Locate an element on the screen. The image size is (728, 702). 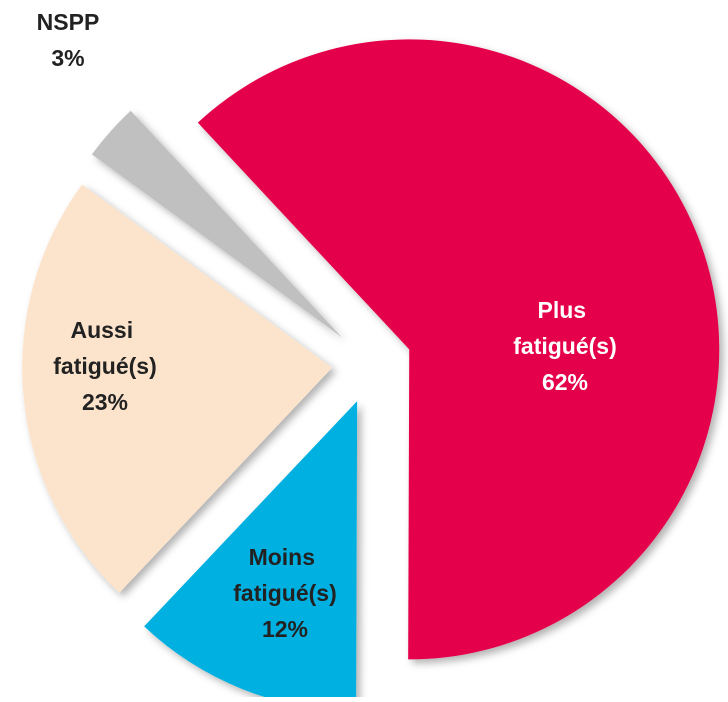
value-label: 23% is located at coordinates (105, 402).